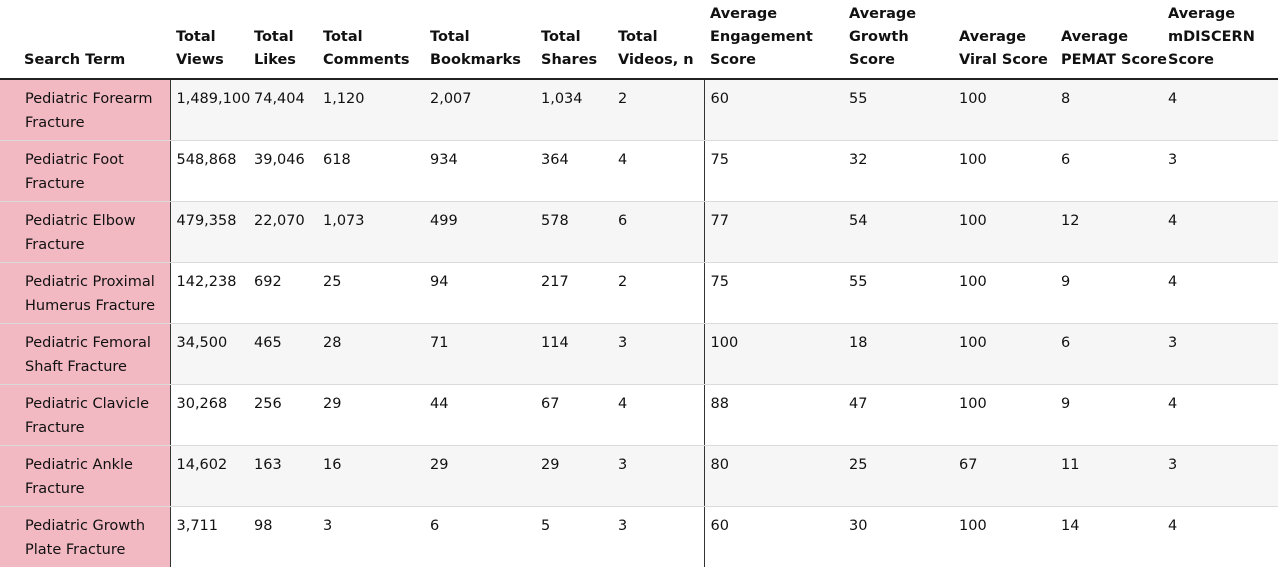 The image size is (1278, 567). I want to click on table-cell: 692, so click(288, 293).